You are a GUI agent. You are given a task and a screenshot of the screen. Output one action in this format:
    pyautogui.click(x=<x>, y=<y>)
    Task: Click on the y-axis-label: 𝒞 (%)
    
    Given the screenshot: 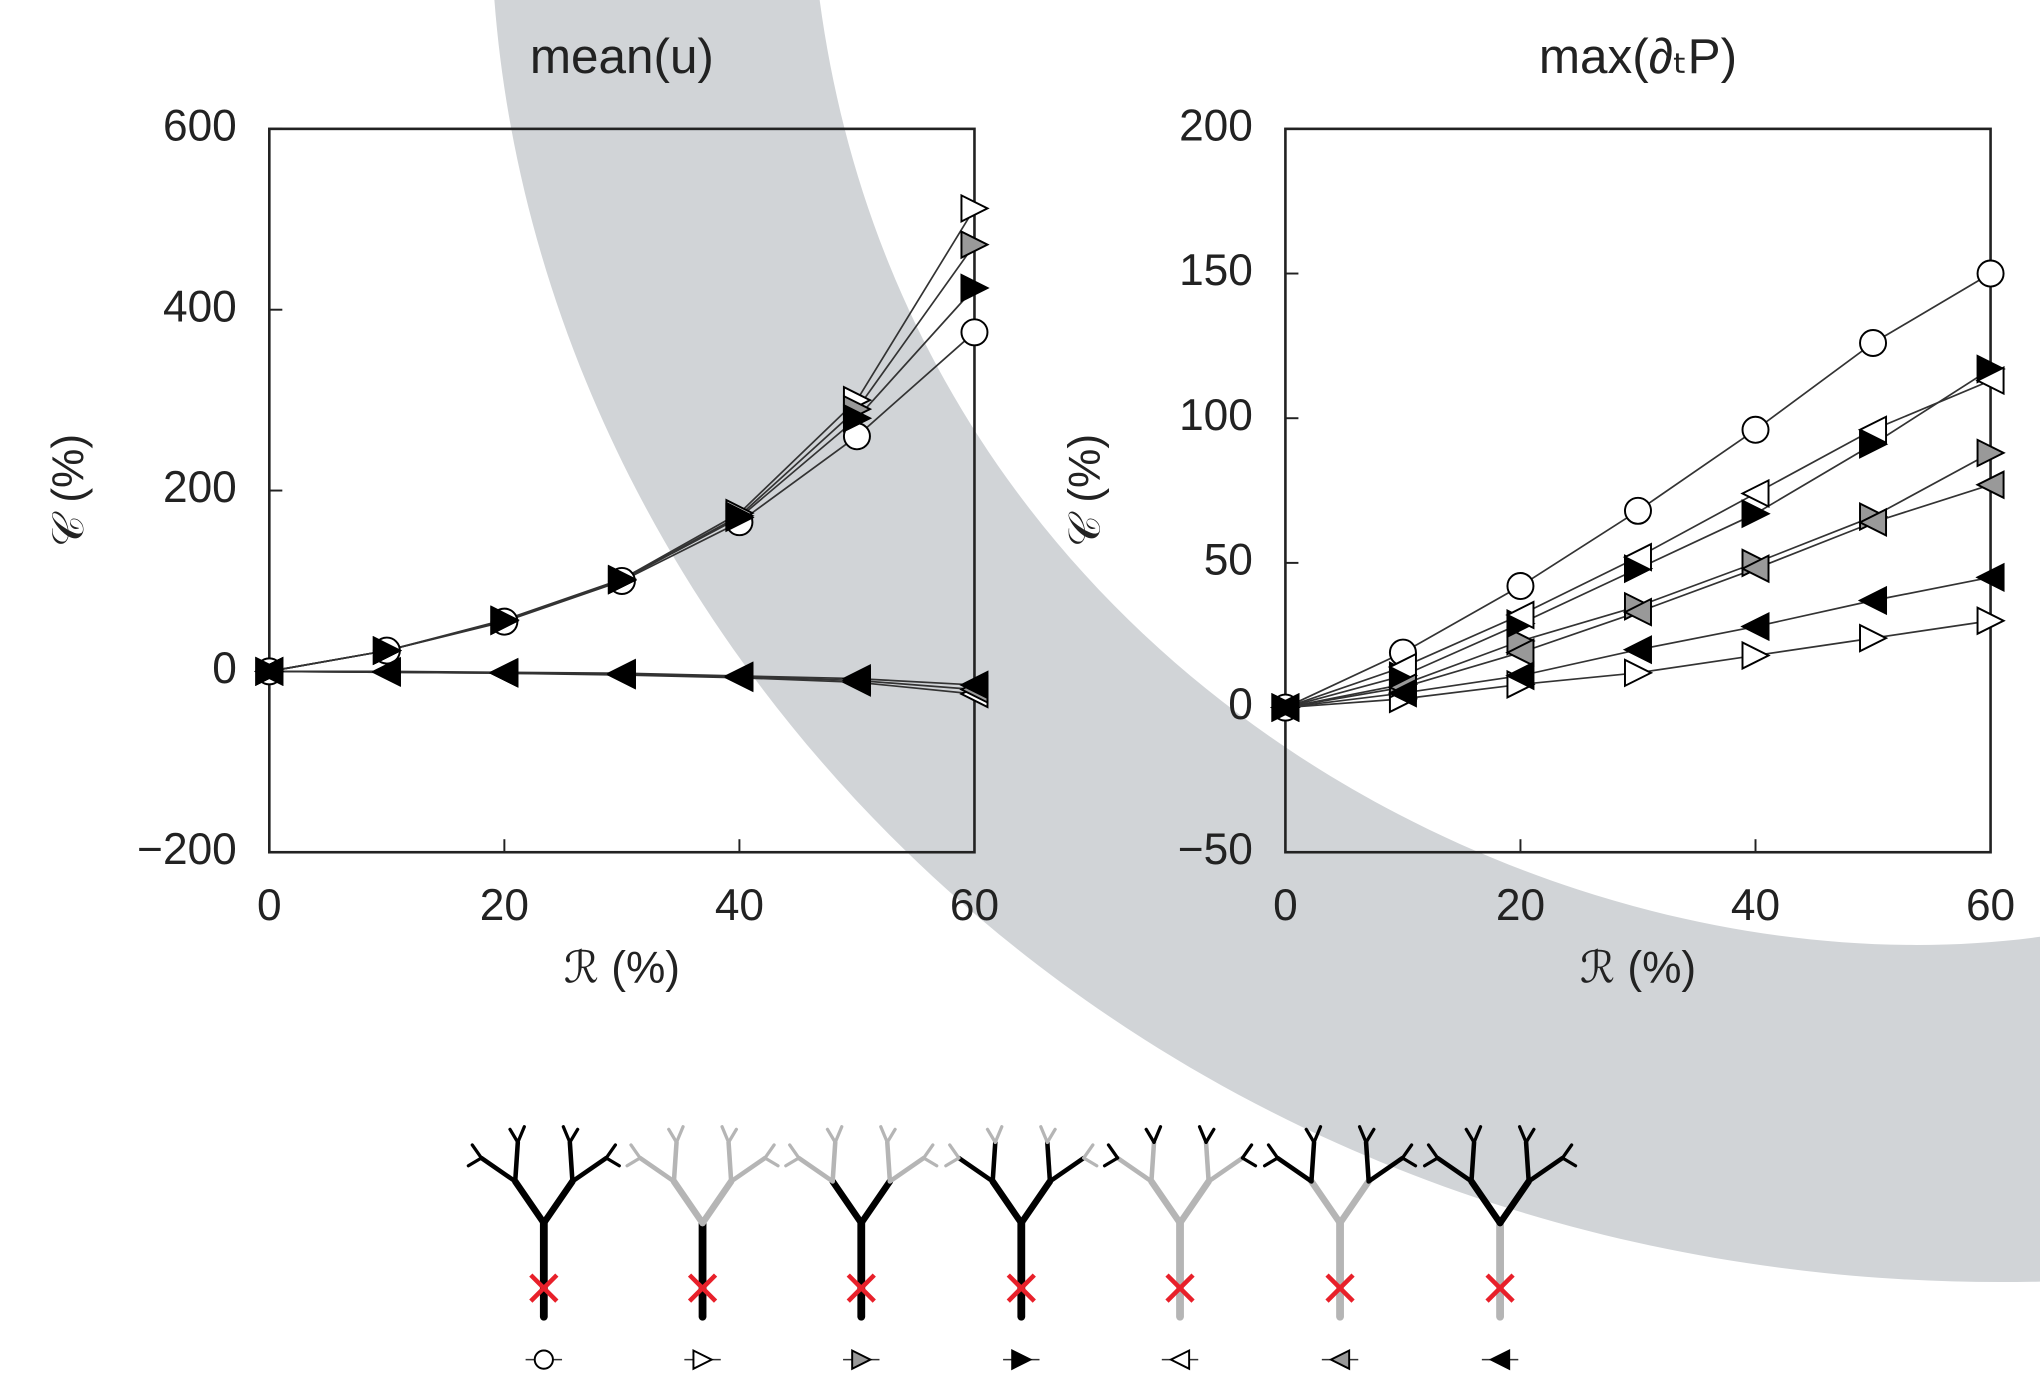 What is the action you would take?
    pyautogui.click(x=1084, y=490)
    